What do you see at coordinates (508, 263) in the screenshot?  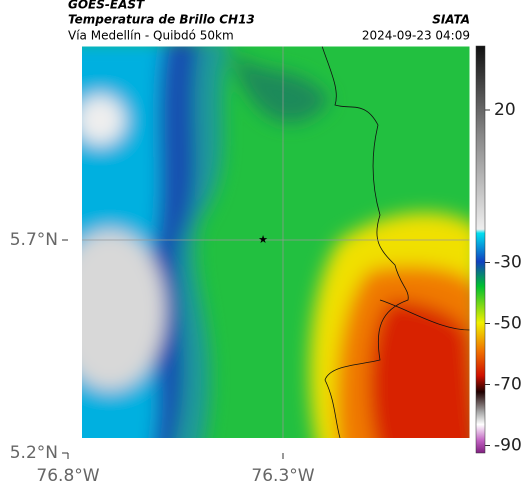 I see `colorbar-tick-label: -30` at bounding box center [508, 263].